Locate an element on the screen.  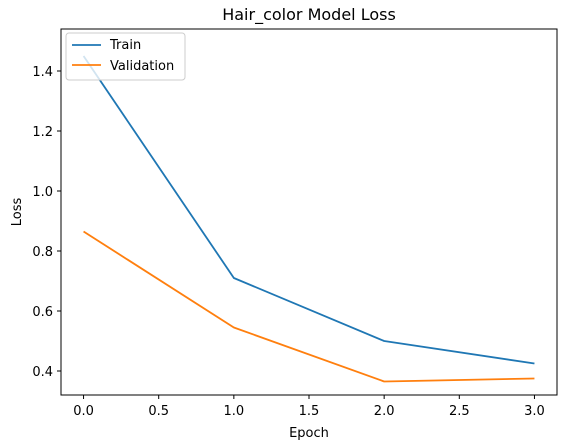
y-tick-label: 0.6 is located at coordinates (42, 312).